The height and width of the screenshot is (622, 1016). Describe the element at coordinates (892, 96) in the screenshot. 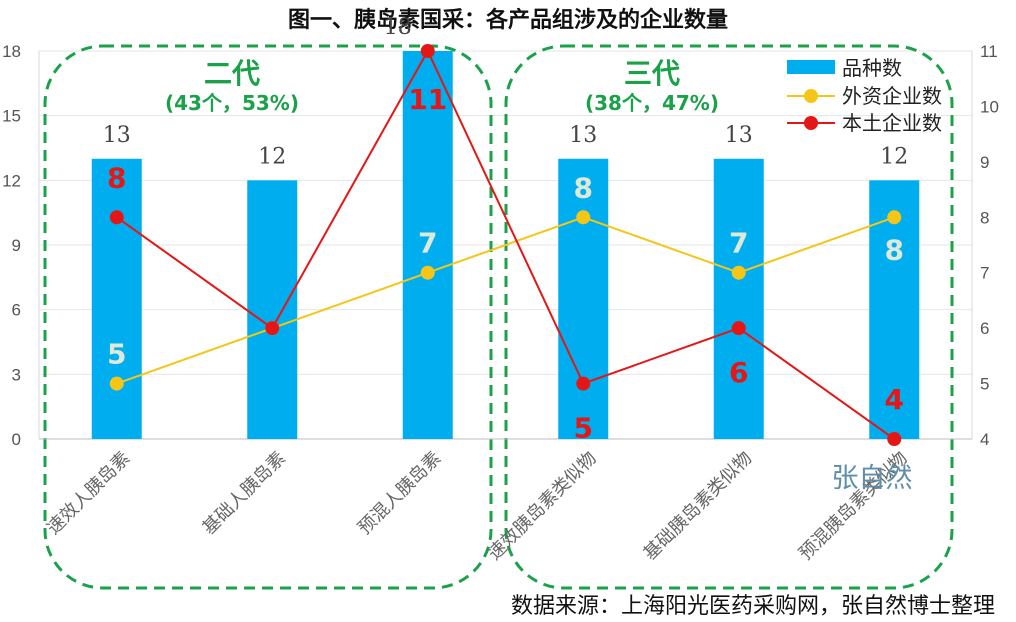

I see `legend-label-foreign: 外资企业数` at that location.